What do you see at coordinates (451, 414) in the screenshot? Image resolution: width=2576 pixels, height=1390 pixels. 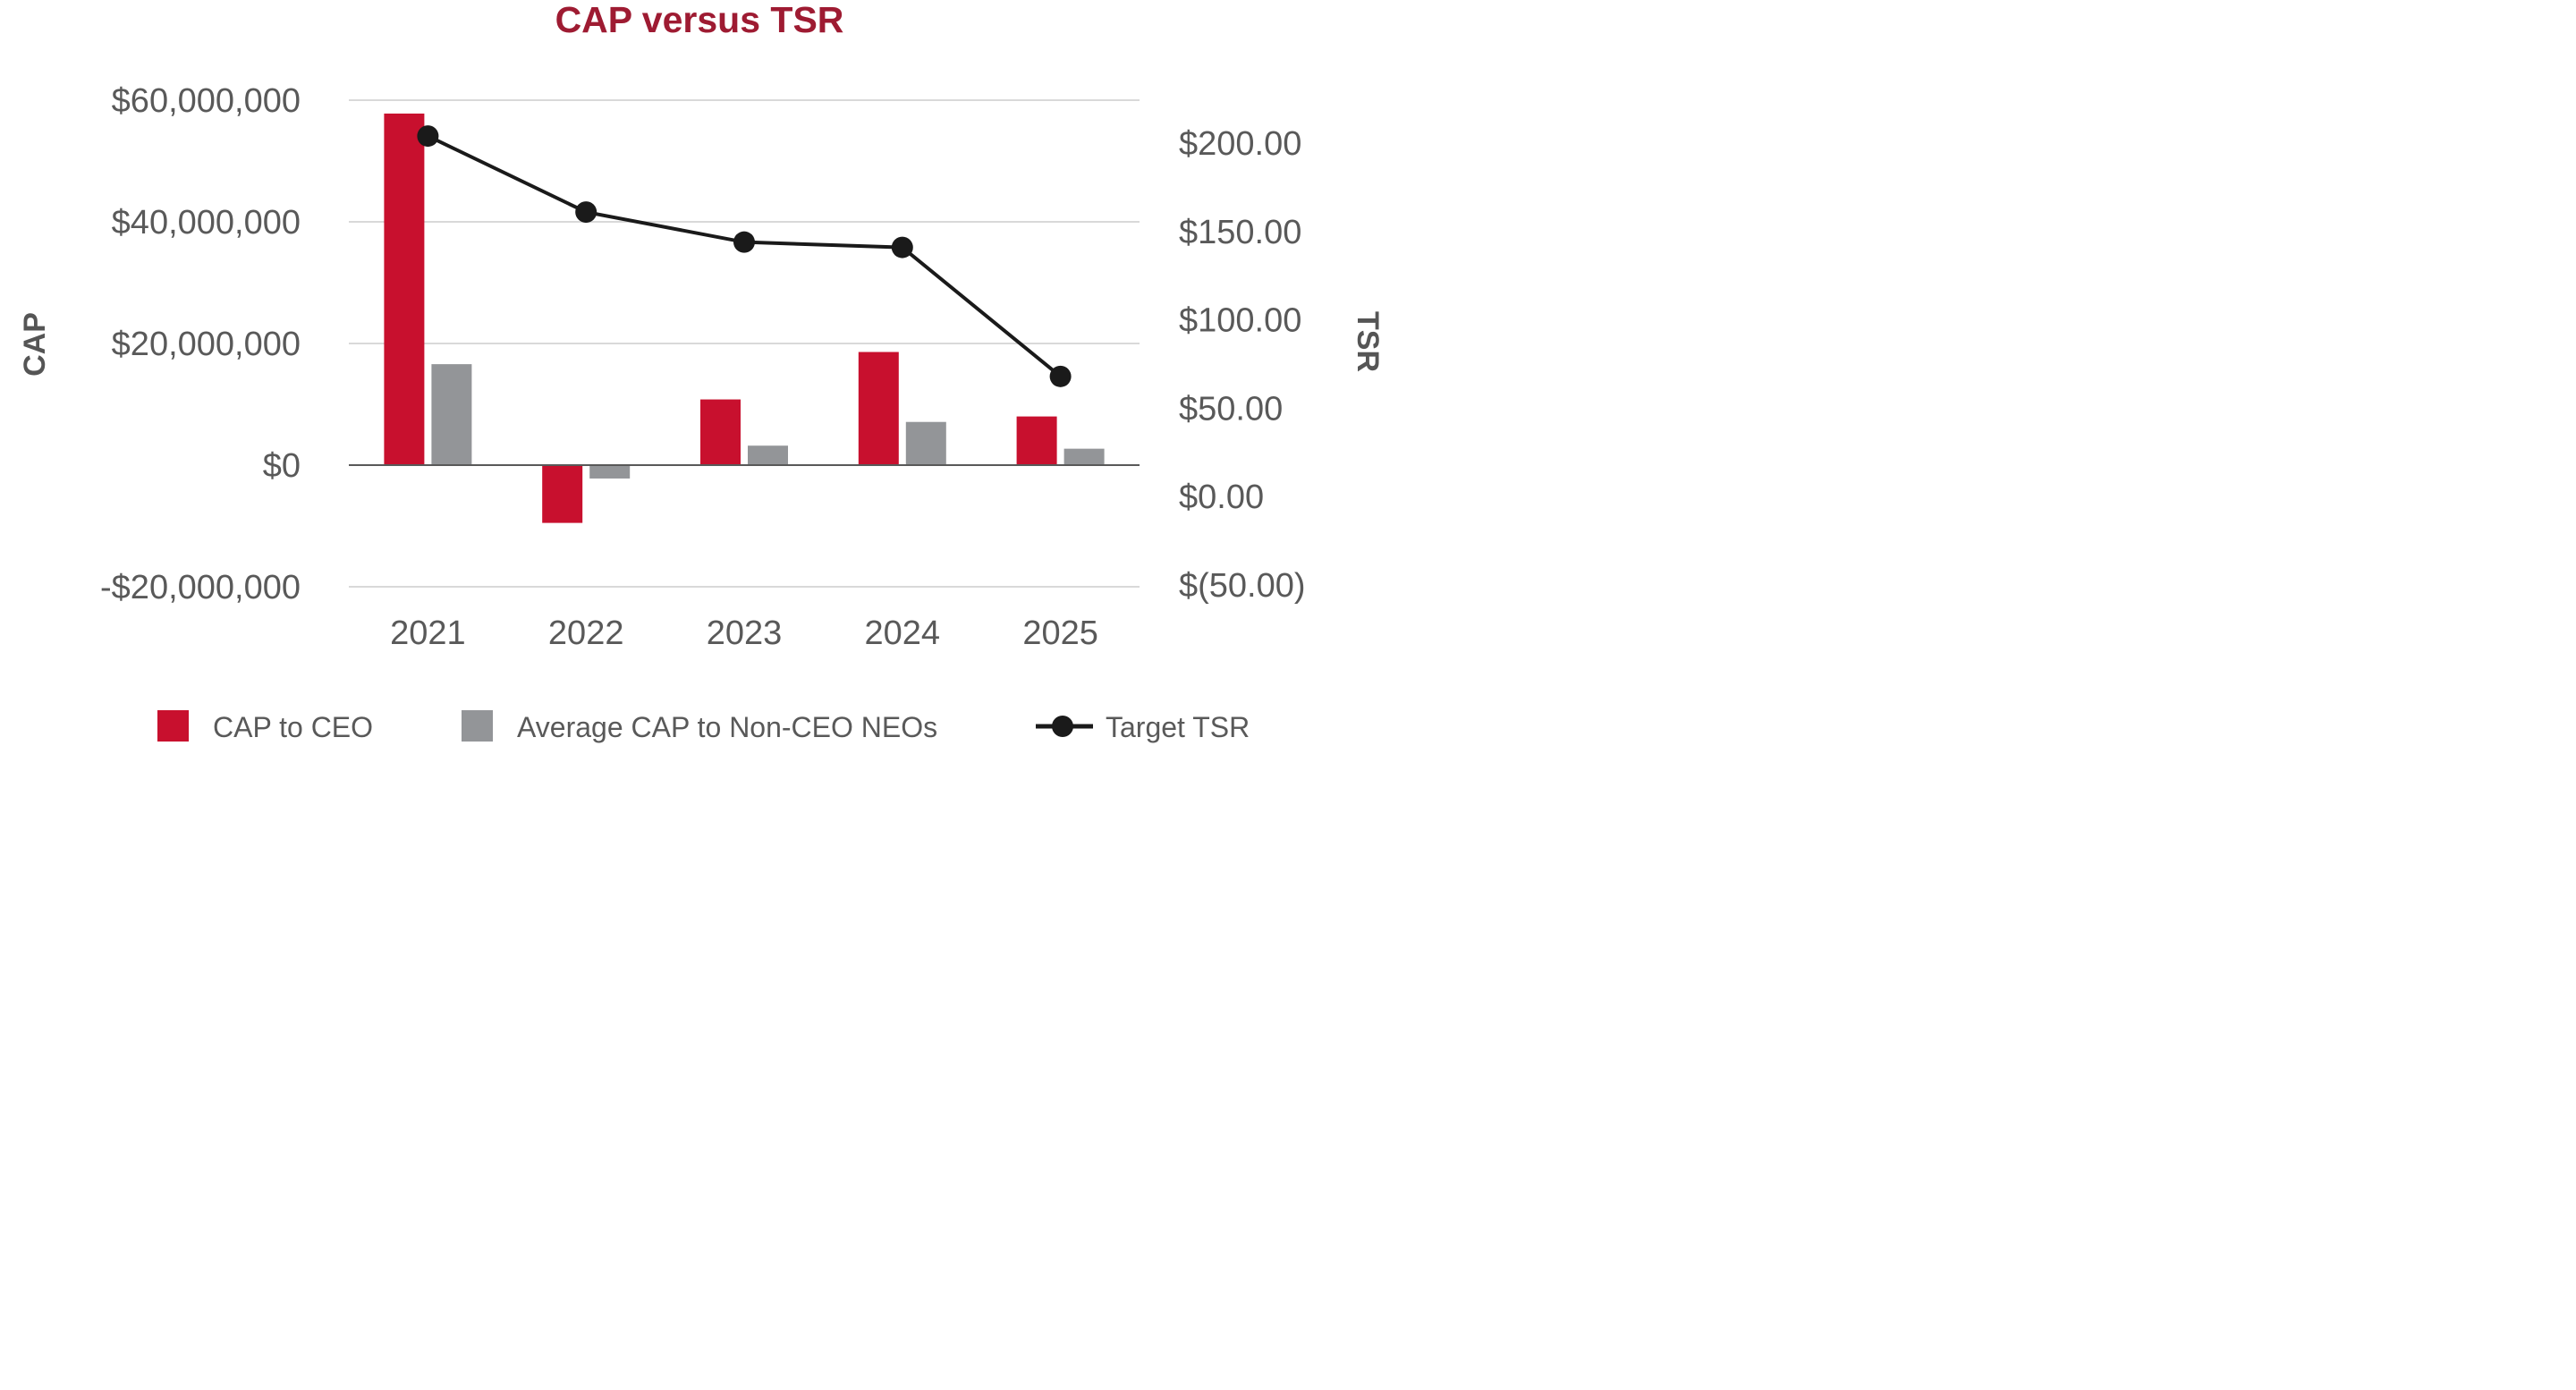 I see `bar-cap-neo-2021` at bounding box center [451, 414].